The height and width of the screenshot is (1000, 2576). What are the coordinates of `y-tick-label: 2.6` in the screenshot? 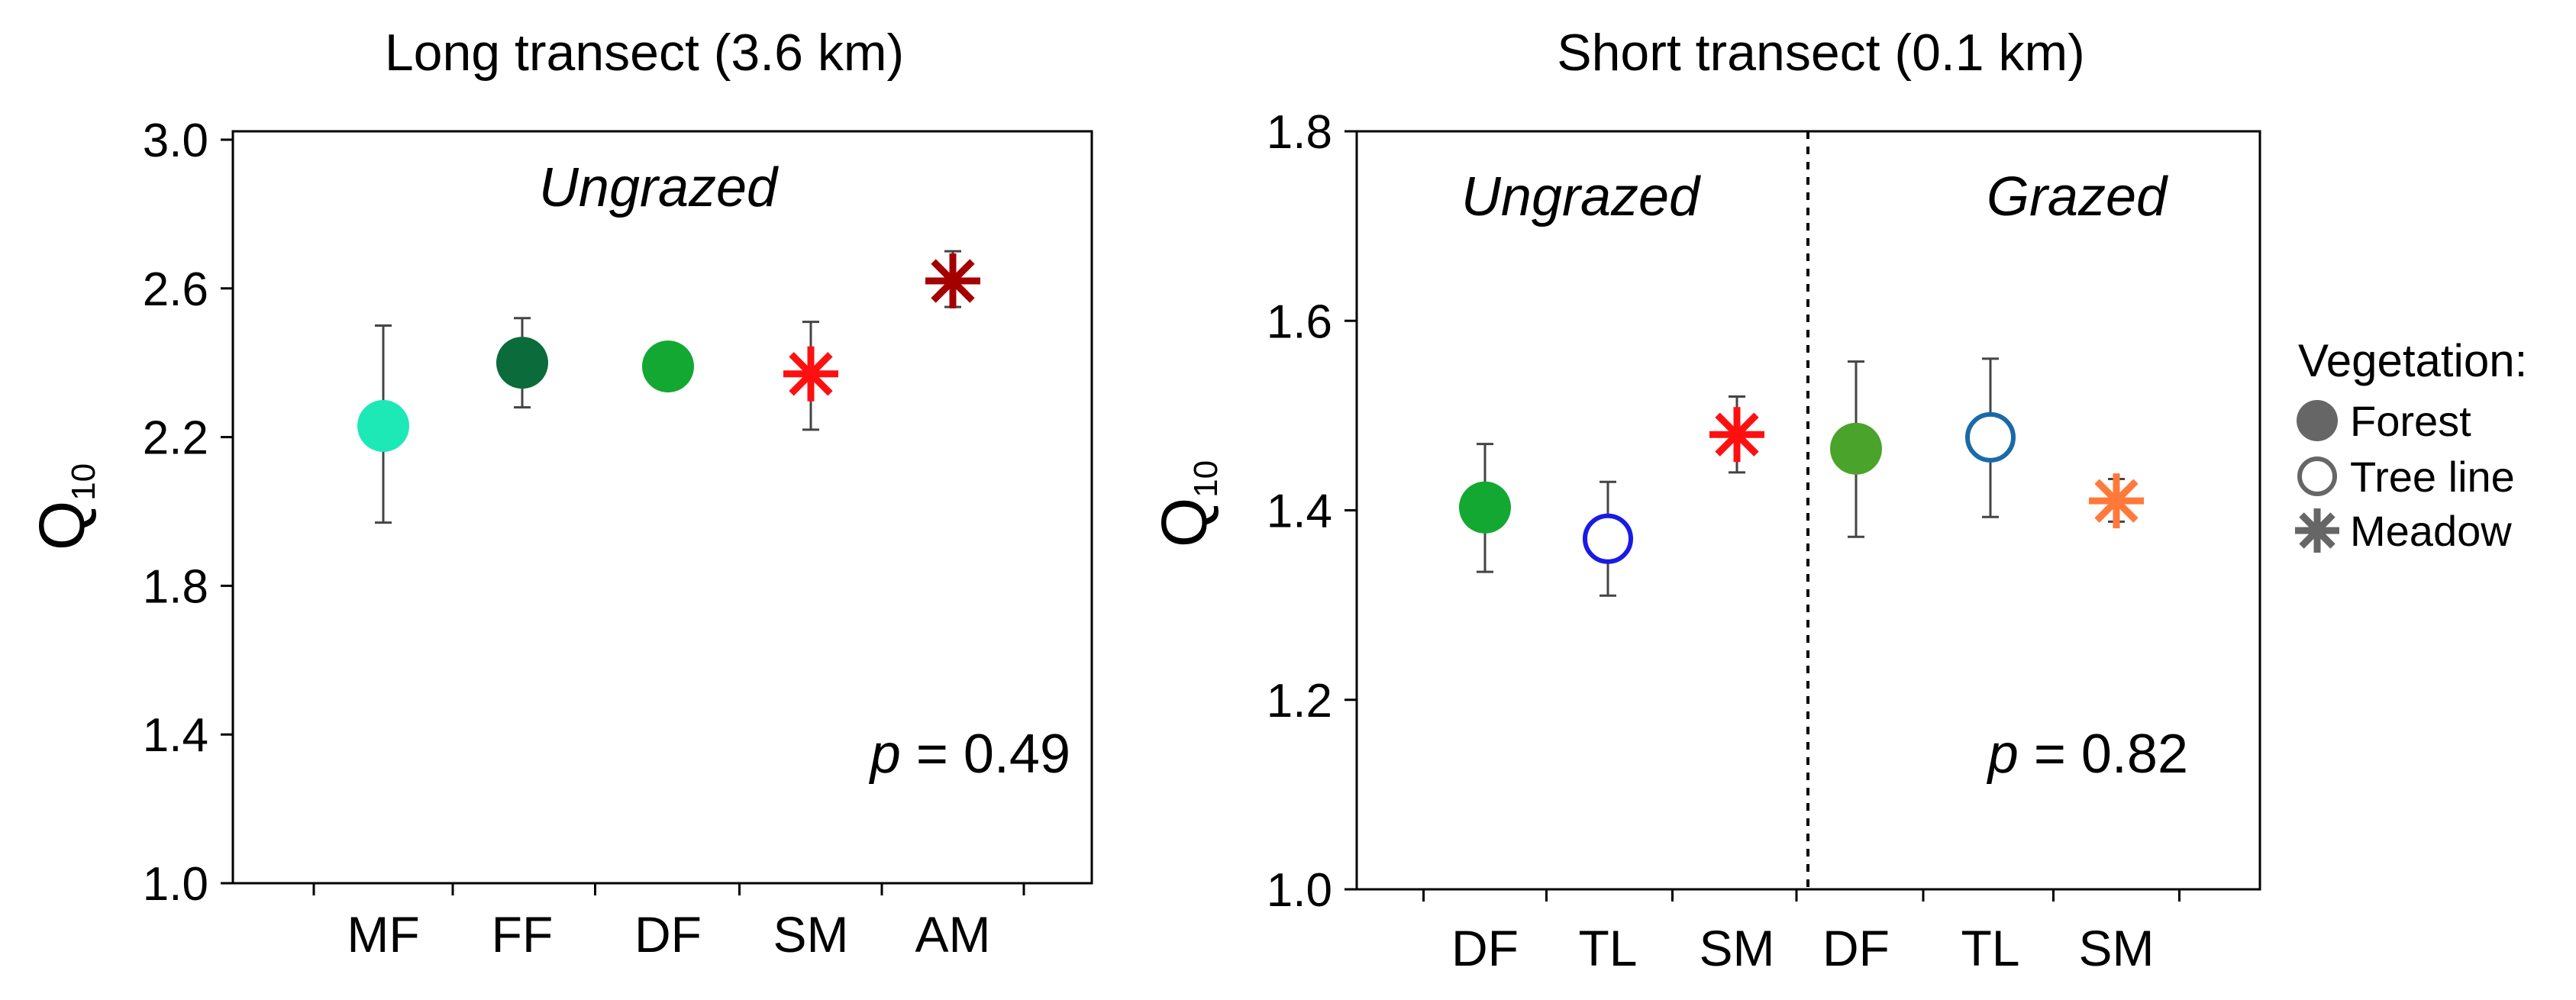 It's located at (175, 289).